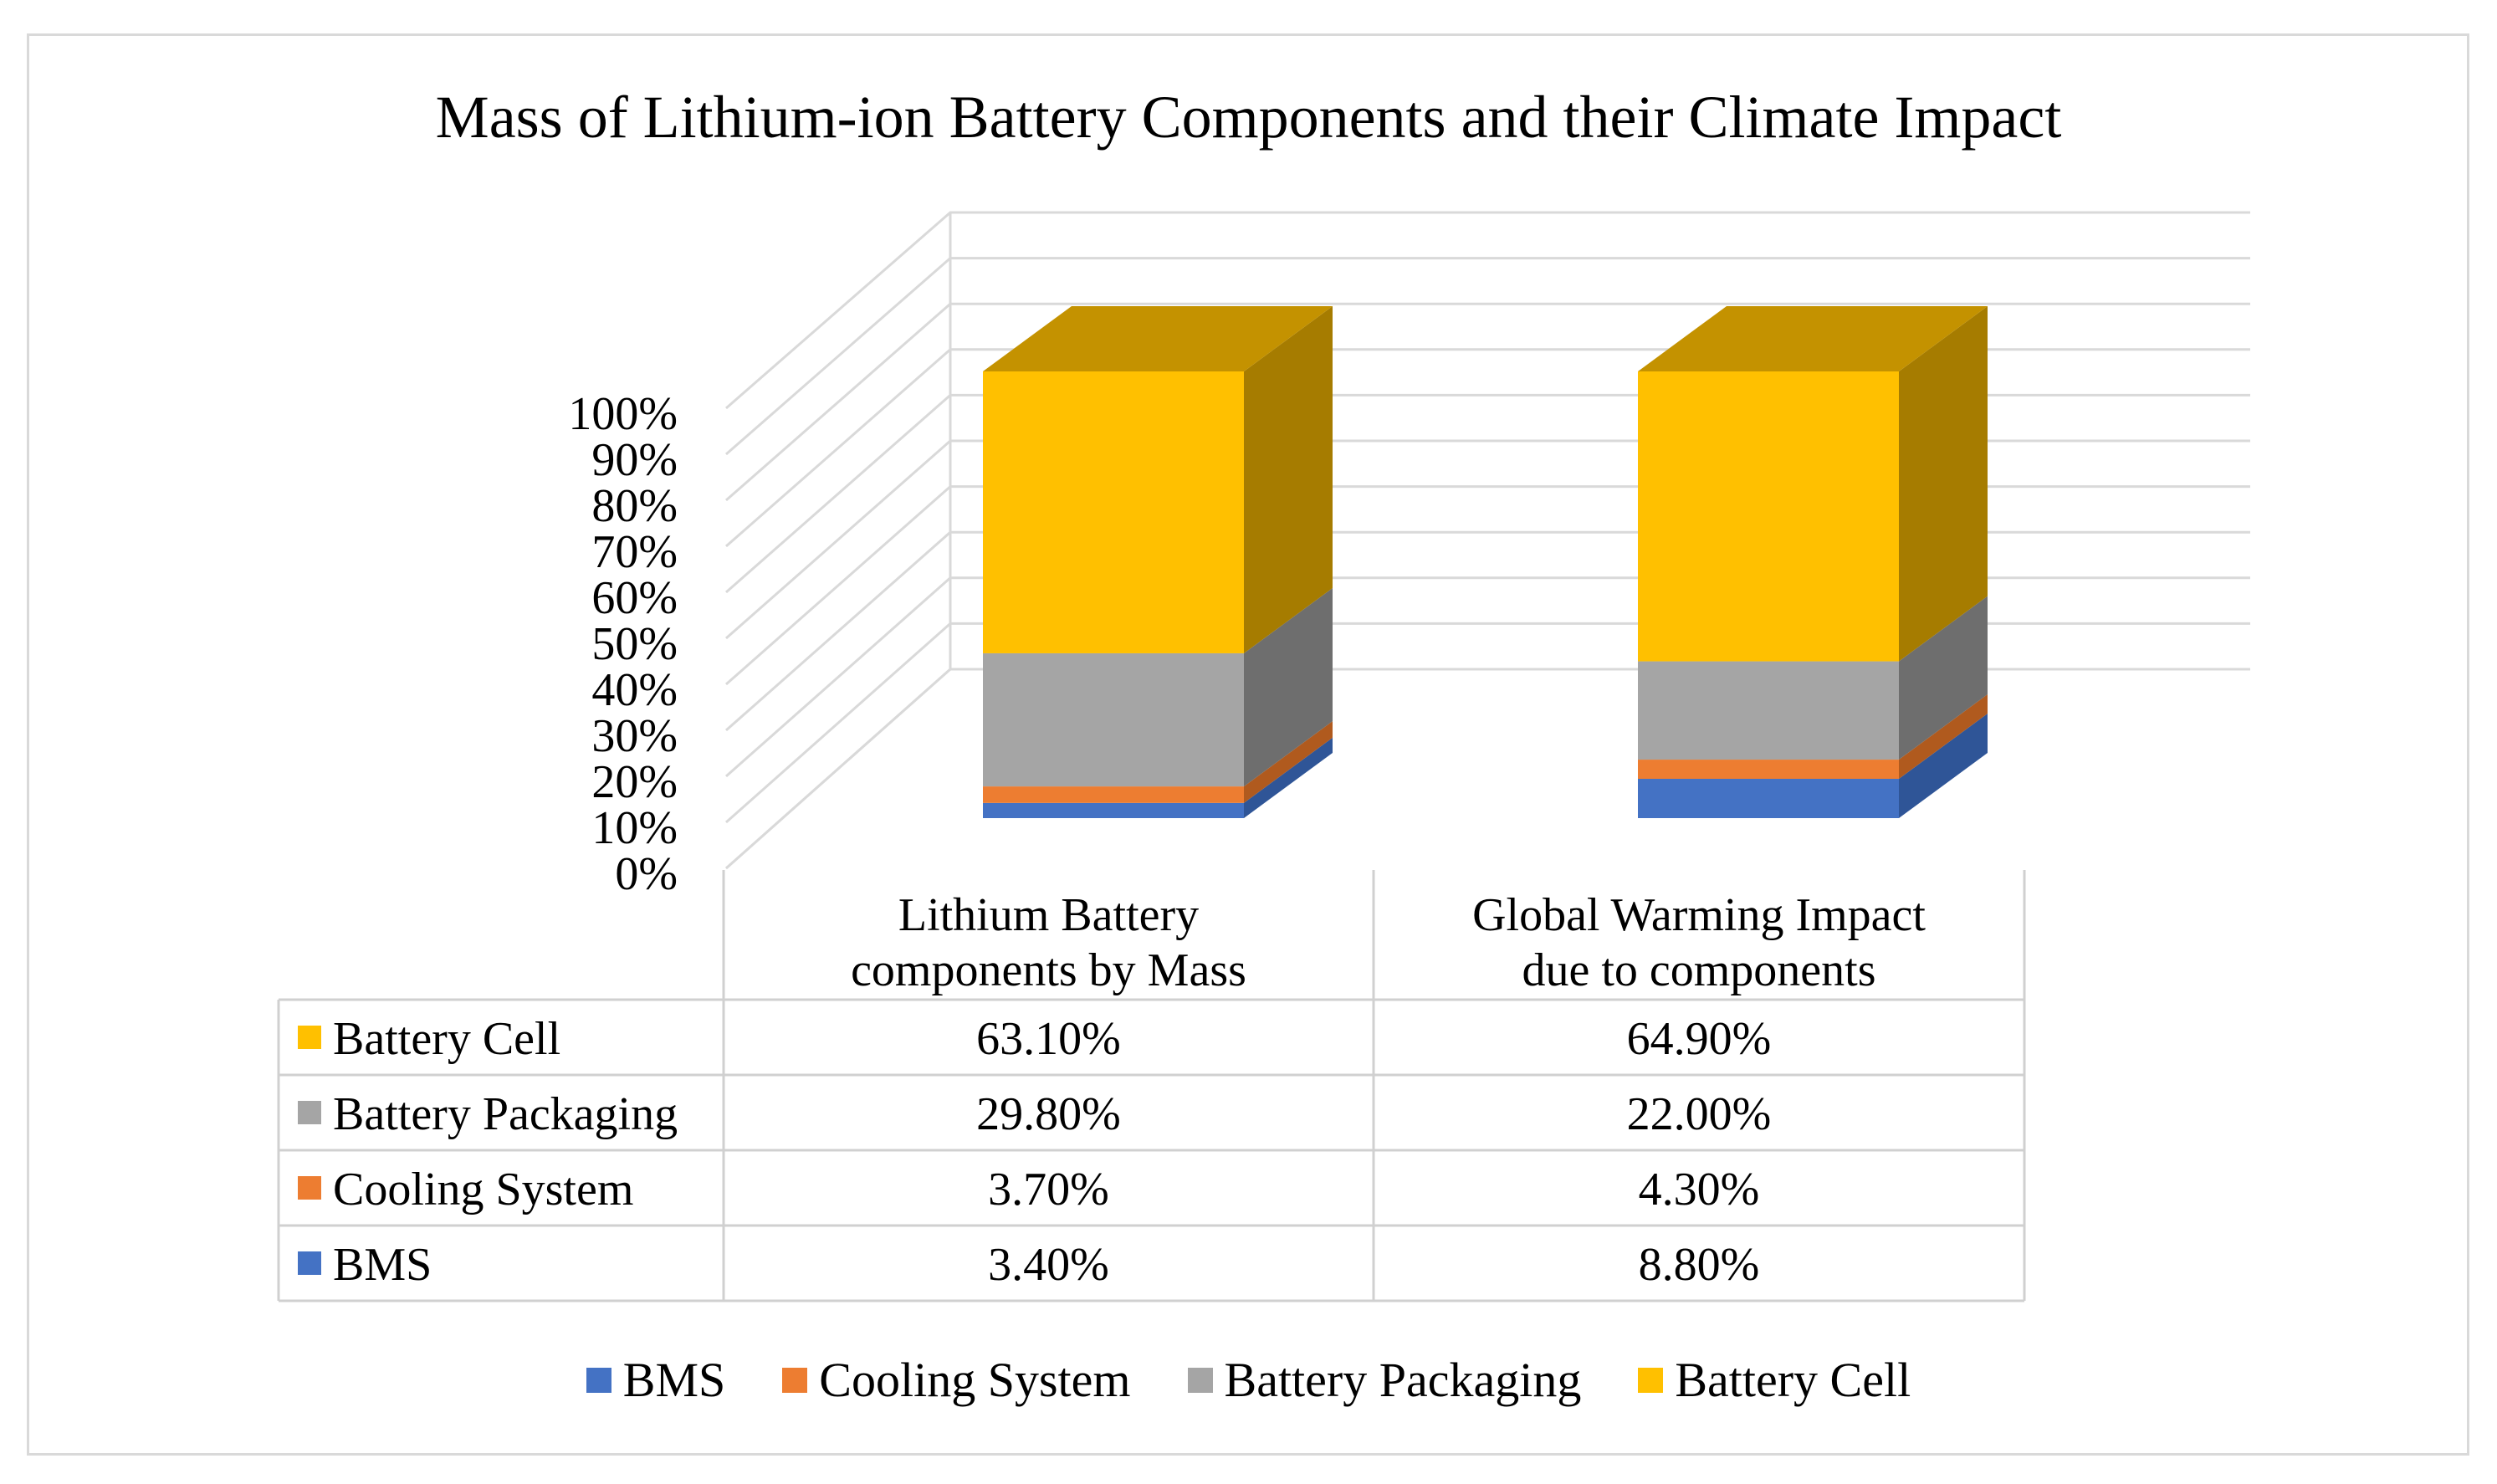 The height and width of the screenshot is (1484, 2497). I want to click on table-row-label: BMS, so click(383, 1265).